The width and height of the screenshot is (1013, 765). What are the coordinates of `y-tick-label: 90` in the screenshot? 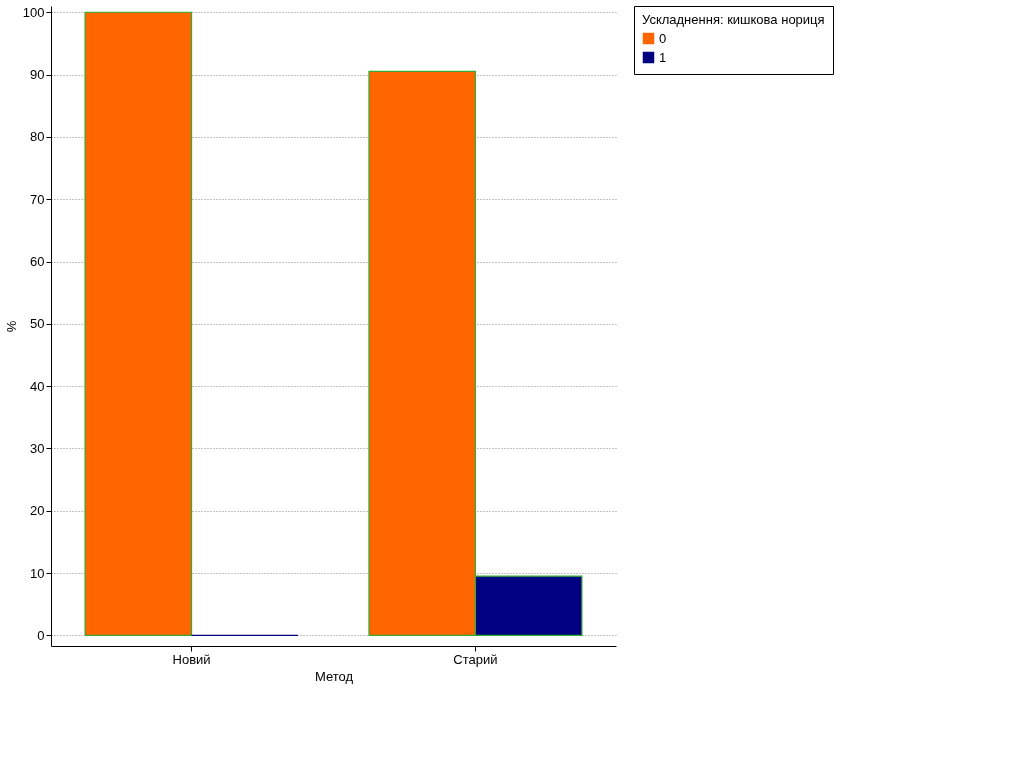 It's located at (37, 75).